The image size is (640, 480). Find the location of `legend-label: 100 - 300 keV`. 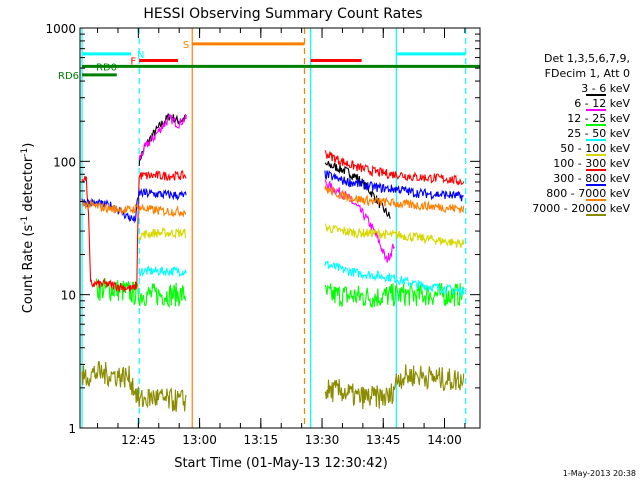

legend-label: 100 - 300 keV is located at coordinates (591, 163).